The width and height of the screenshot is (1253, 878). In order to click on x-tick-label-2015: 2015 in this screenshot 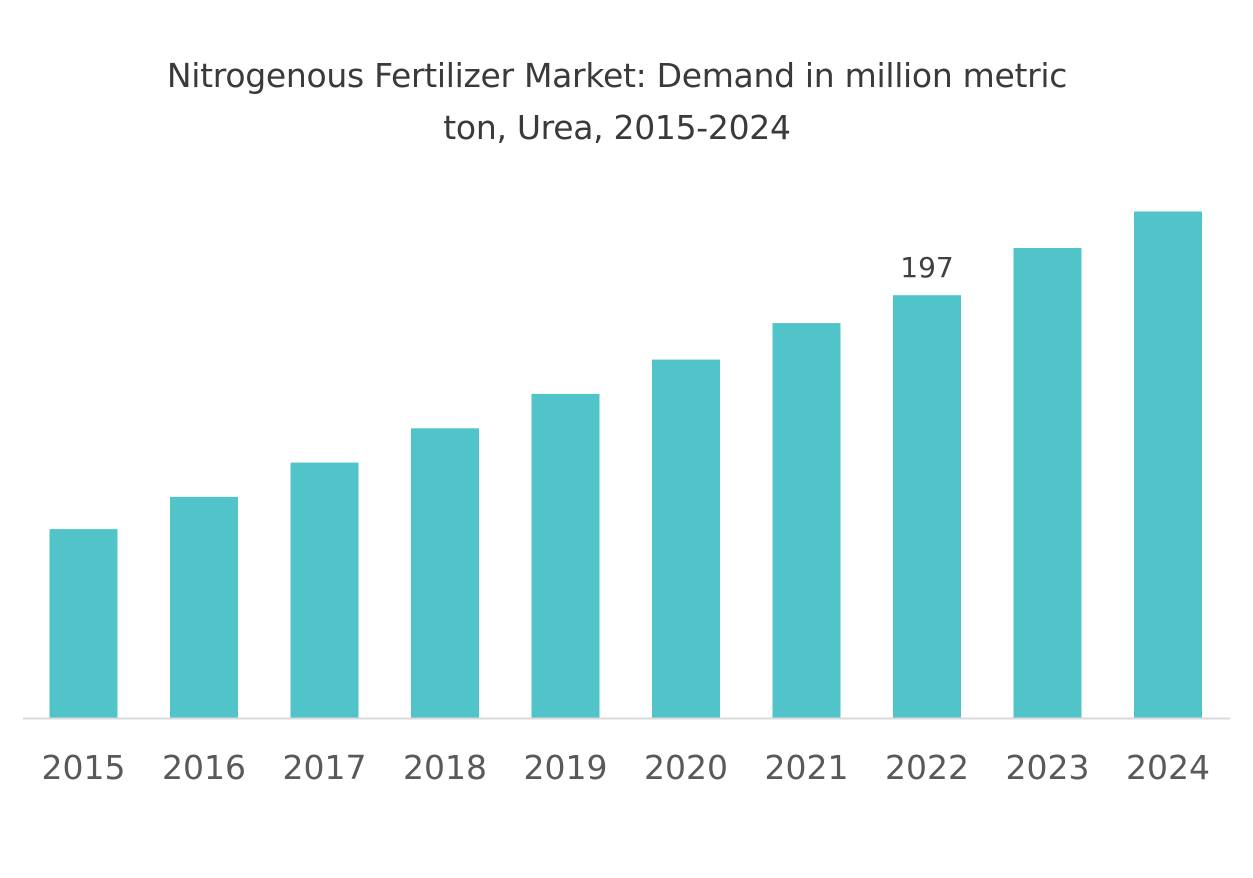, I will do `click(84, 767)`.